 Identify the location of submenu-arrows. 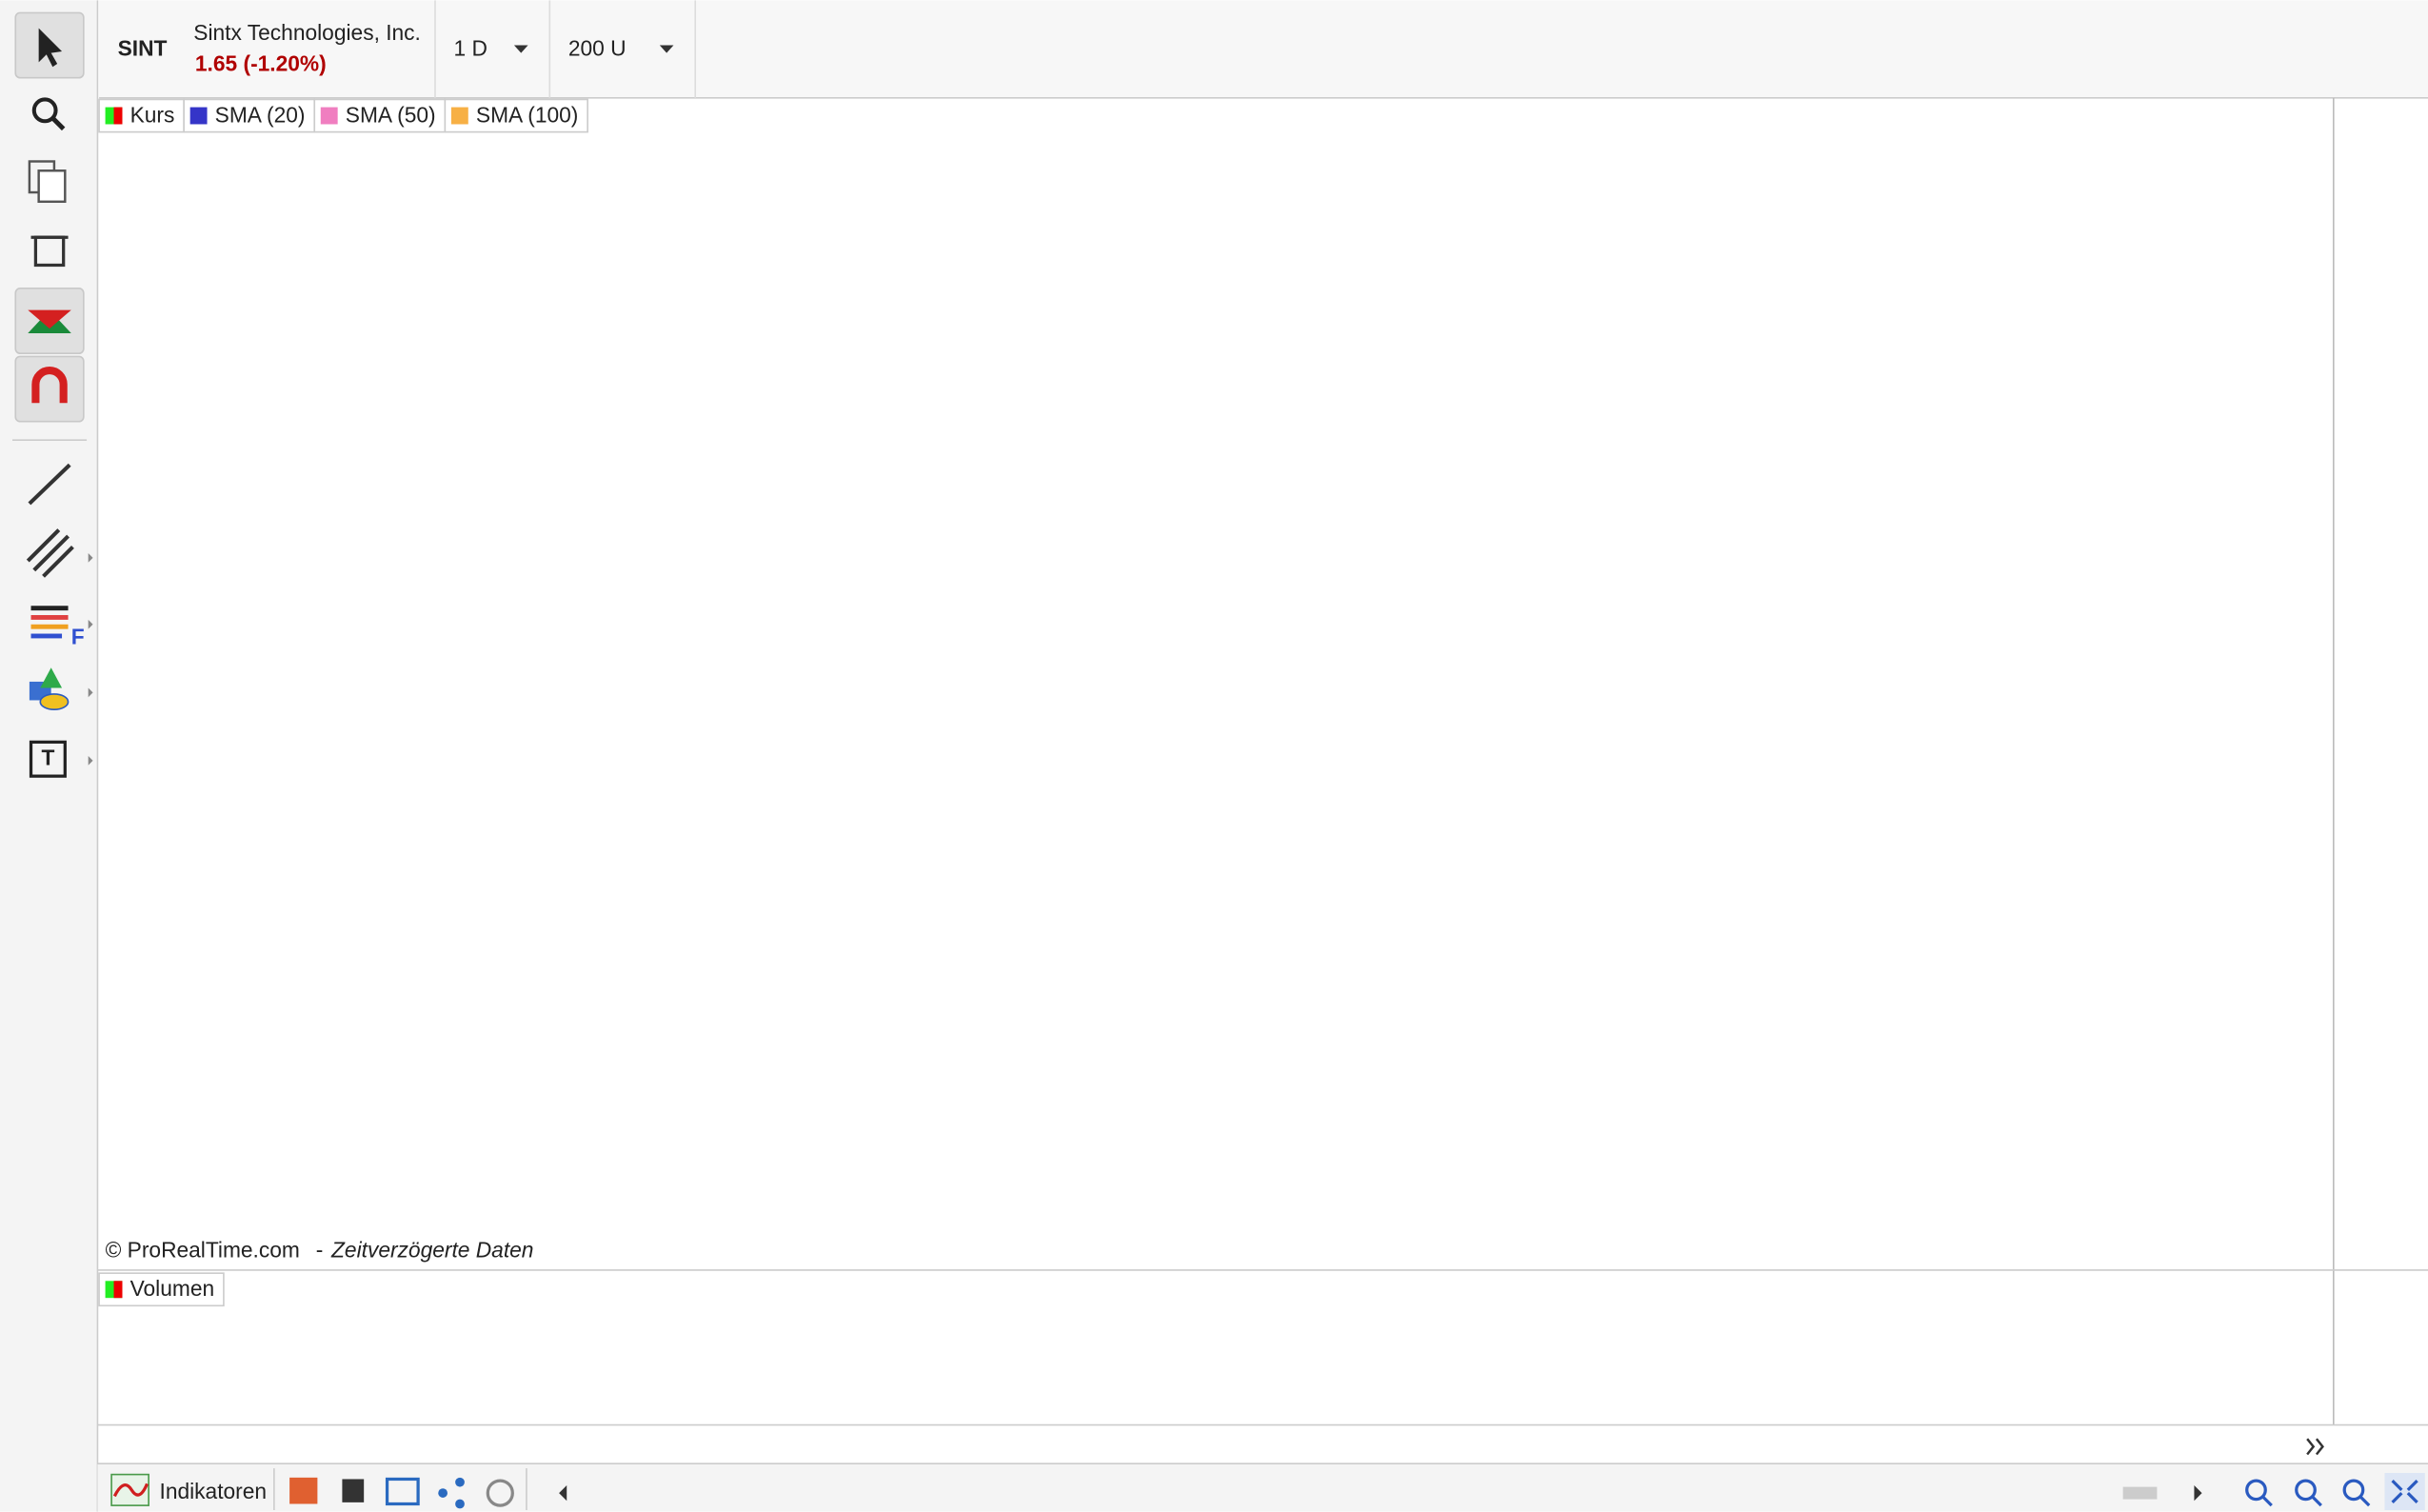
(90, 659).